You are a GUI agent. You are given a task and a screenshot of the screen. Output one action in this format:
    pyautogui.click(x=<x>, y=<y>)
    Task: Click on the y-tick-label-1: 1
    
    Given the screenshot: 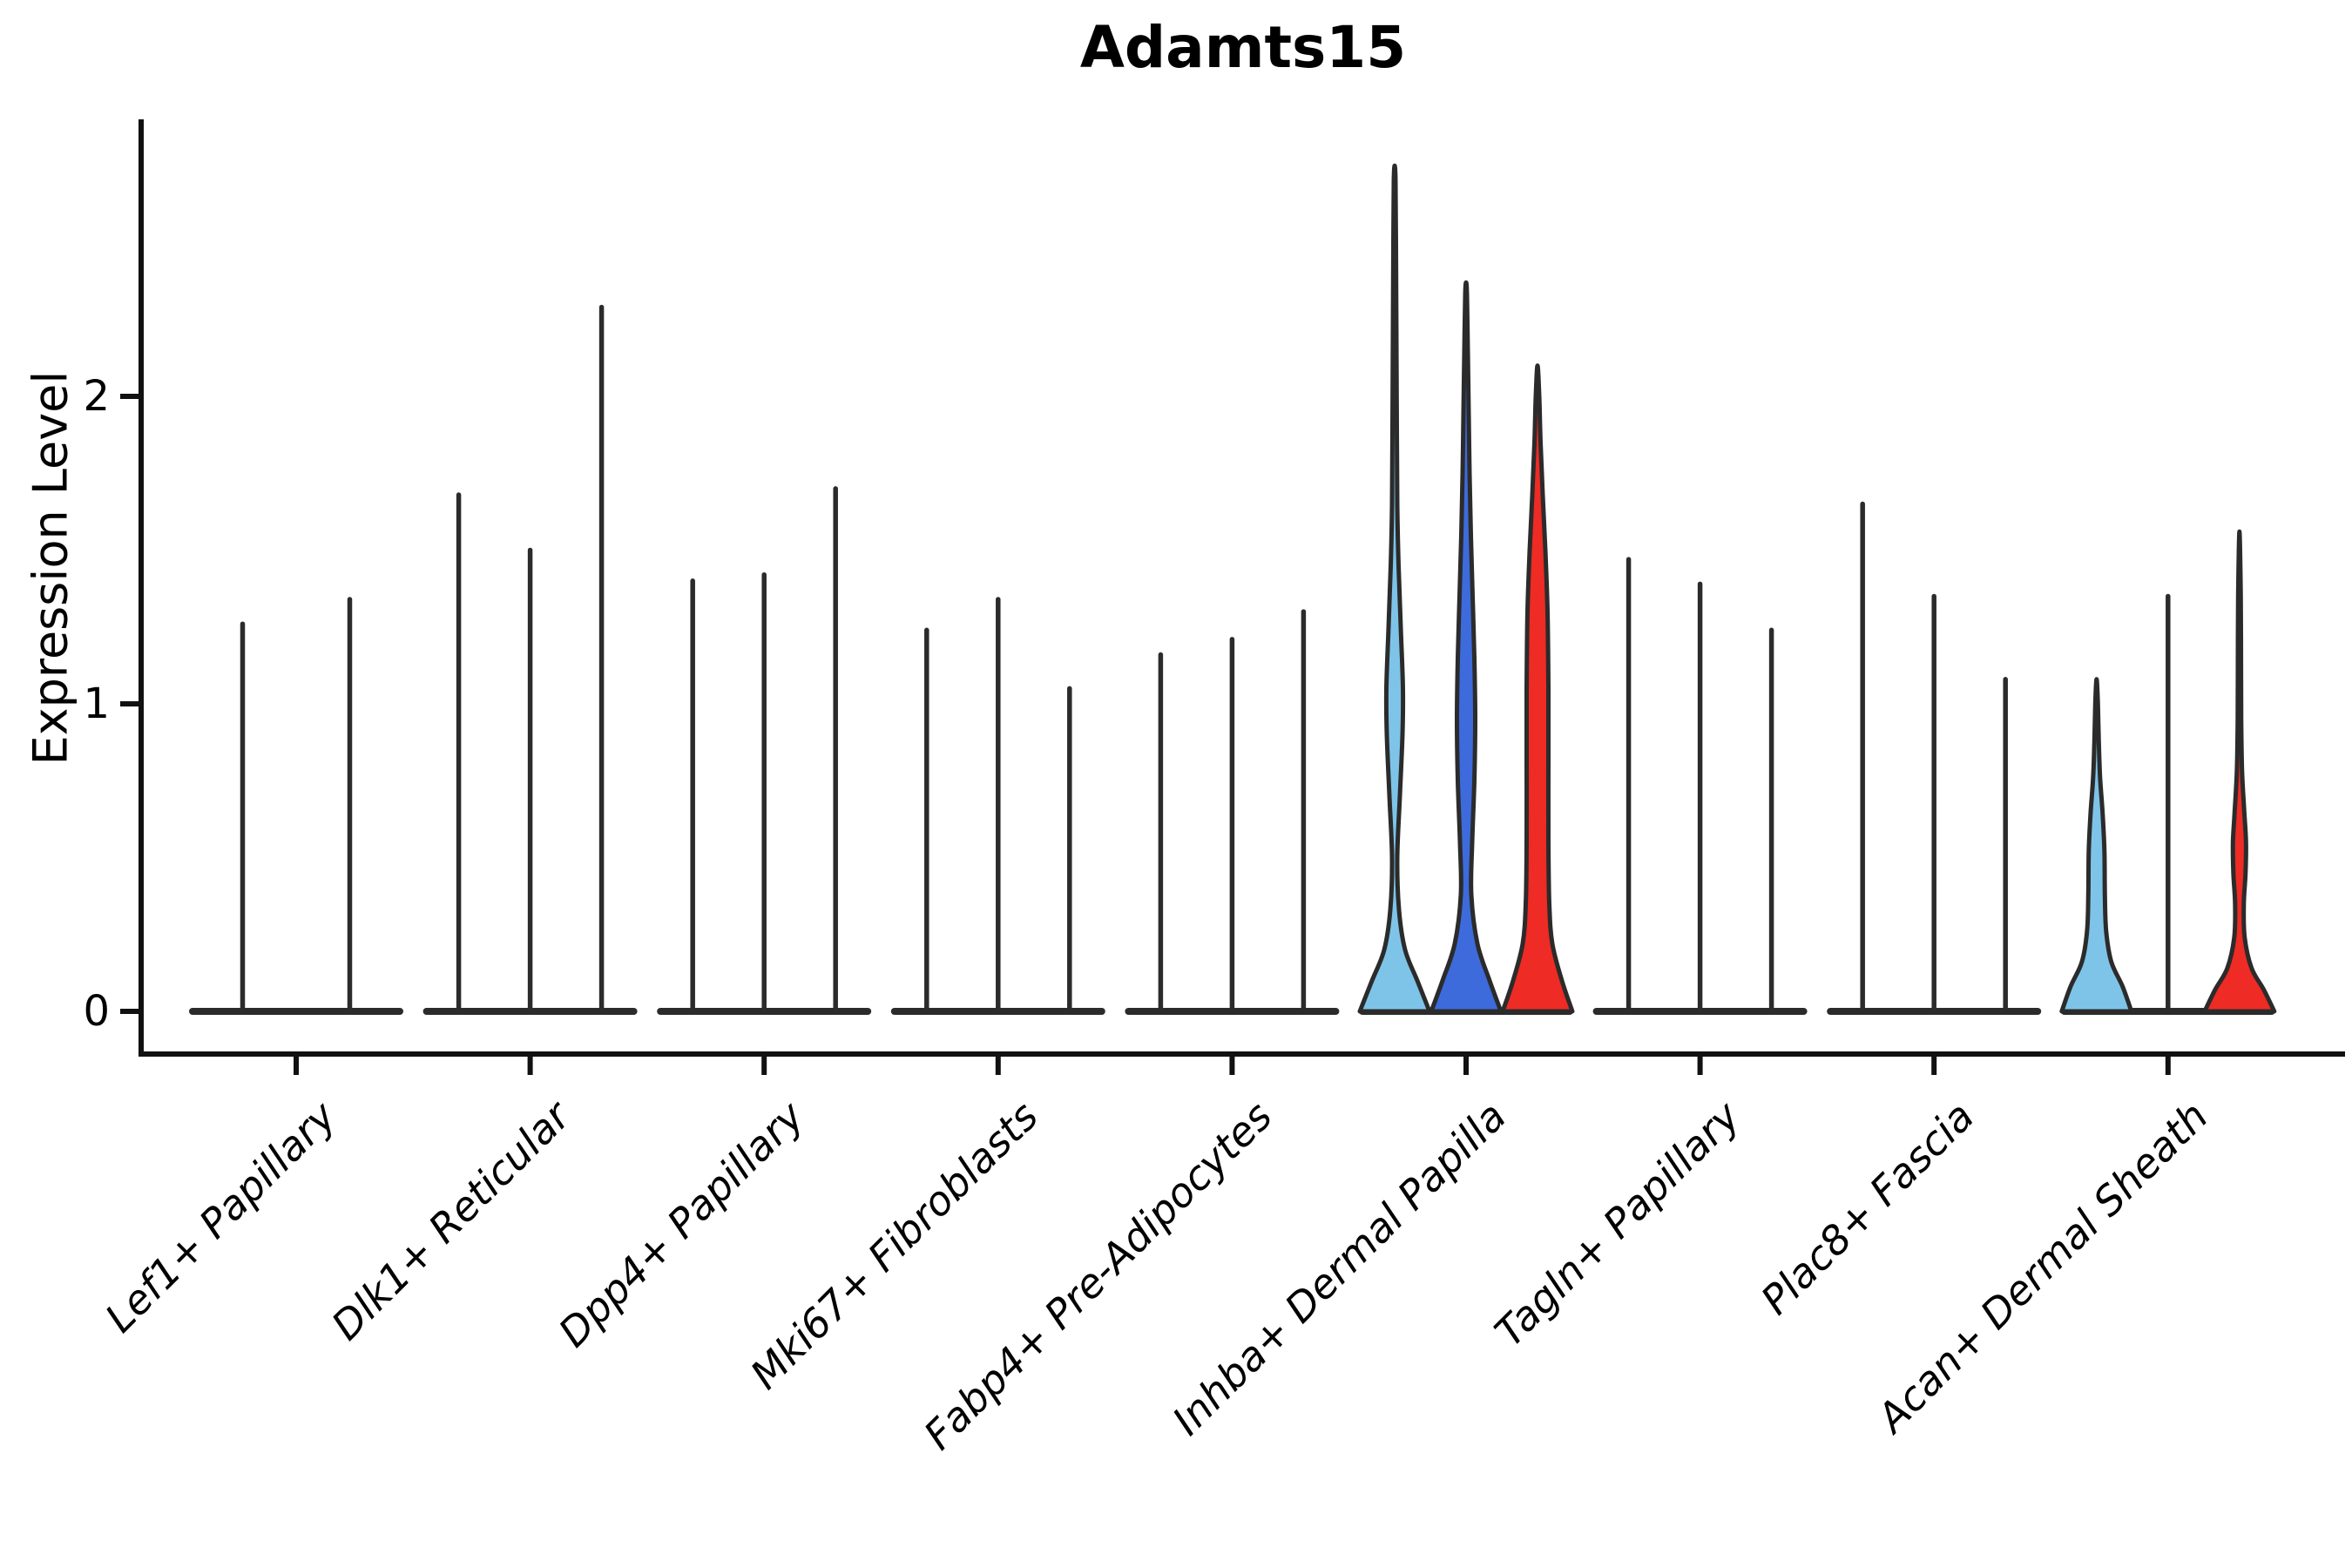 What is the action you would take?
    pyautogui.click(x=96, y=703)
    